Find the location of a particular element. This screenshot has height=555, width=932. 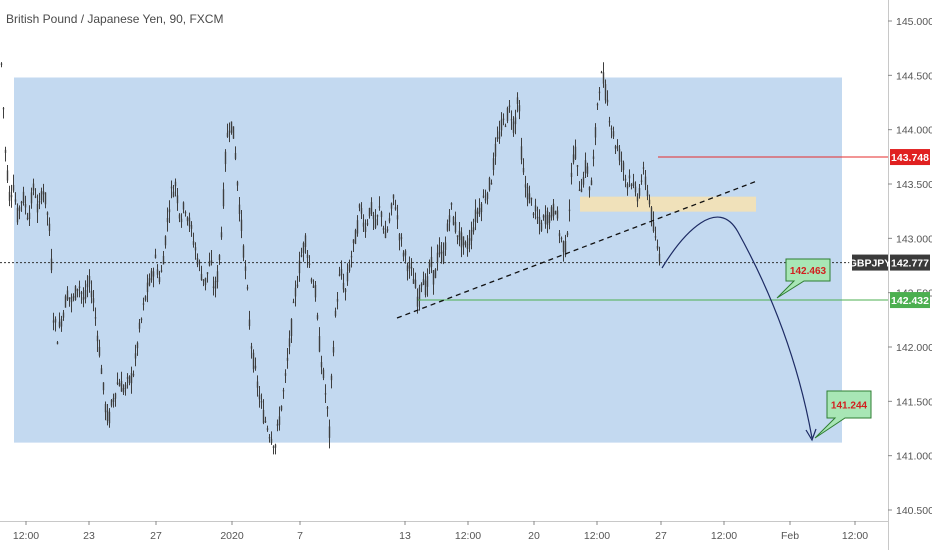

resistance-price-tag-text: 143.748 is located at coordinates (910, 158).